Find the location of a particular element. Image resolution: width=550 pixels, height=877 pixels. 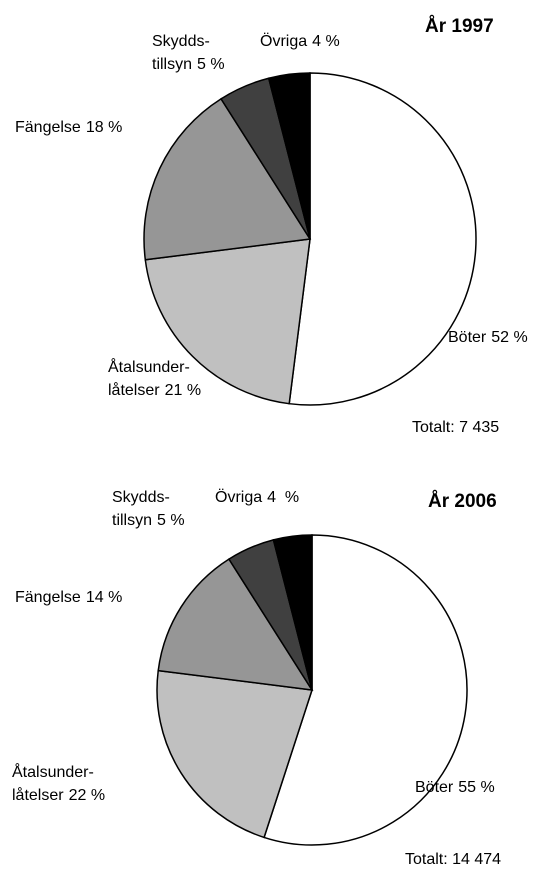

slice-label: Fängelse 14 % is located at coordinates (68, 597).